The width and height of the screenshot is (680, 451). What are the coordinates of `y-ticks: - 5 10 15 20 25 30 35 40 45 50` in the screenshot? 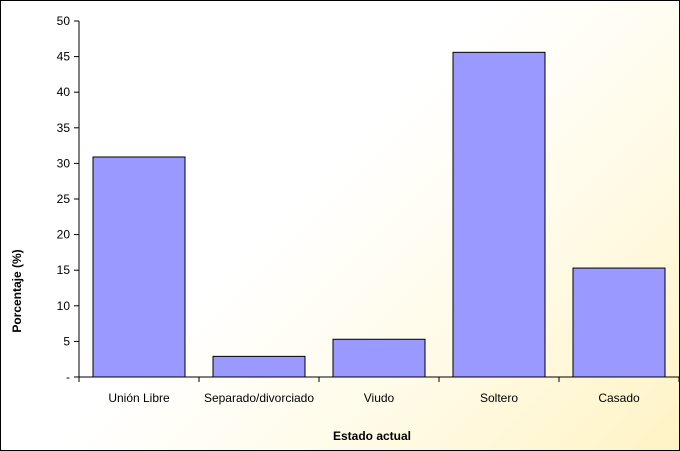 It's located at (68, 199).